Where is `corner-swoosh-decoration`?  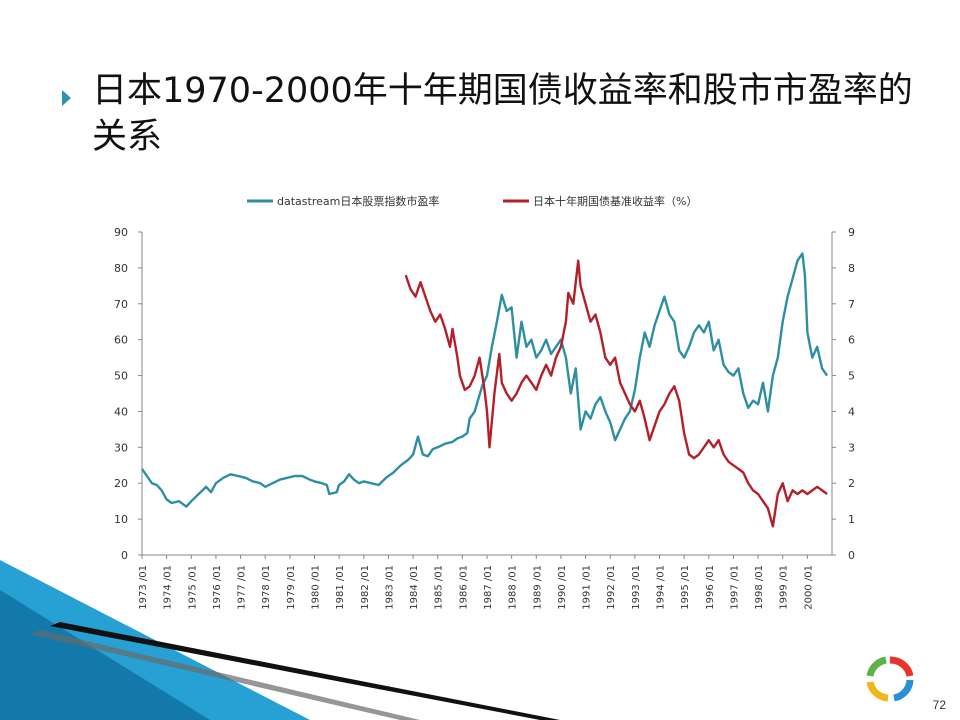 corner-swoosh-decoration is located at coordinates (280, 640).